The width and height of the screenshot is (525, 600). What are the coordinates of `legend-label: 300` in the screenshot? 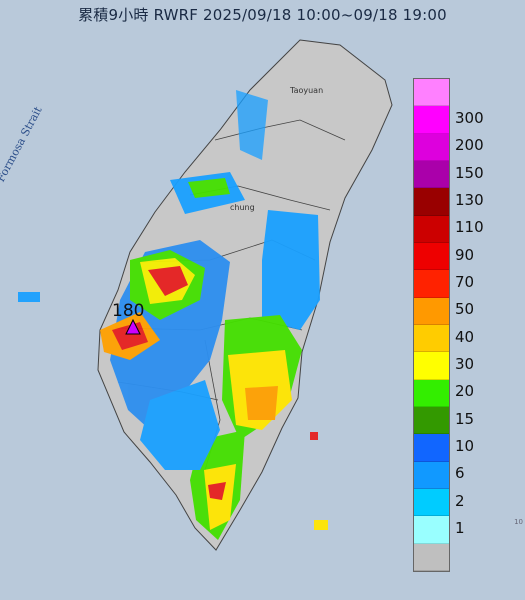 It's located at (469, 118).